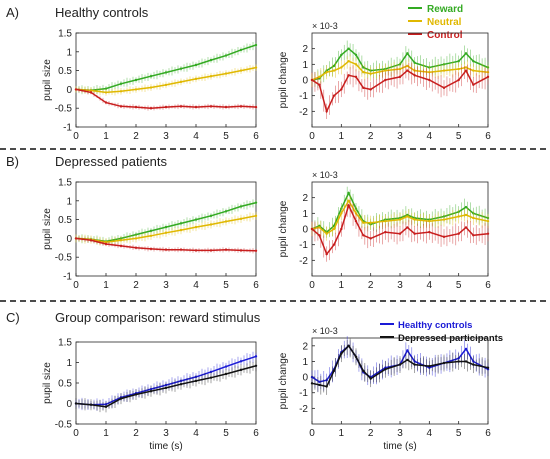  I want to click on x-tick-label: 1, so click(106, 433).